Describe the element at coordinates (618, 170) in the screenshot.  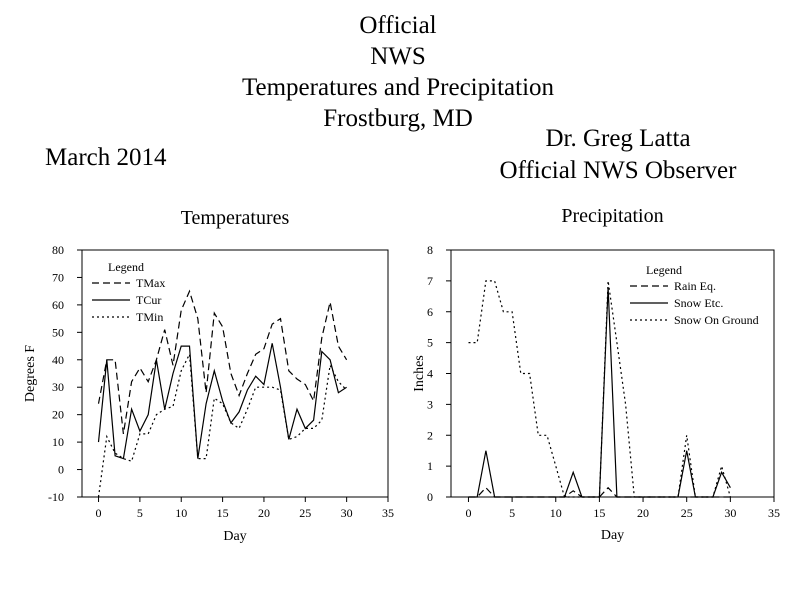
I see `observer-title: Official NWS Observer` at that location.